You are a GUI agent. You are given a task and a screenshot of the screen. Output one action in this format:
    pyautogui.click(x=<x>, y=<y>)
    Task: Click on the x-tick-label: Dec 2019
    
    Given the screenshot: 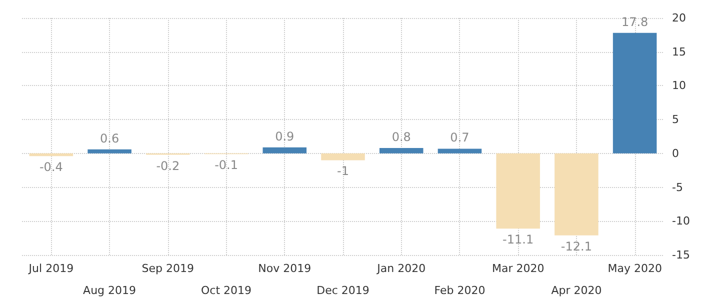 What is the action you would take?
    pyautogui.click(x=343, y=290)
    